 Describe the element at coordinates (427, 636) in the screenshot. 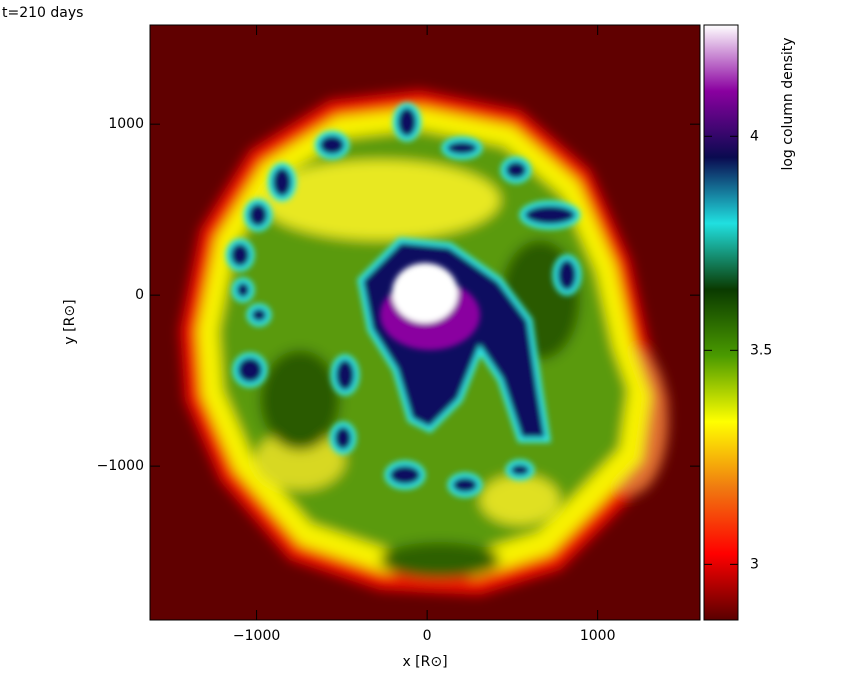

I see `x-tick-label: 0` at that location.